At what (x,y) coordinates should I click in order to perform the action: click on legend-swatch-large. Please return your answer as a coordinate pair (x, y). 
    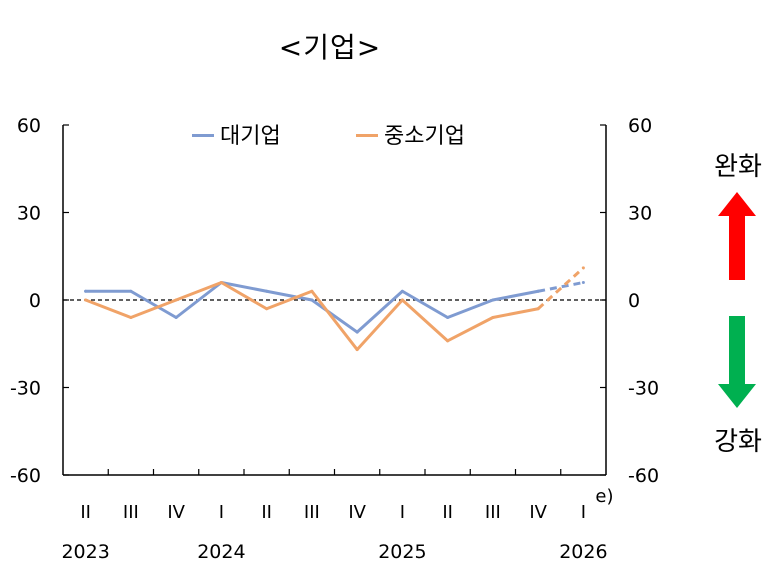
    Looking at the image, I should click on (203, 135).